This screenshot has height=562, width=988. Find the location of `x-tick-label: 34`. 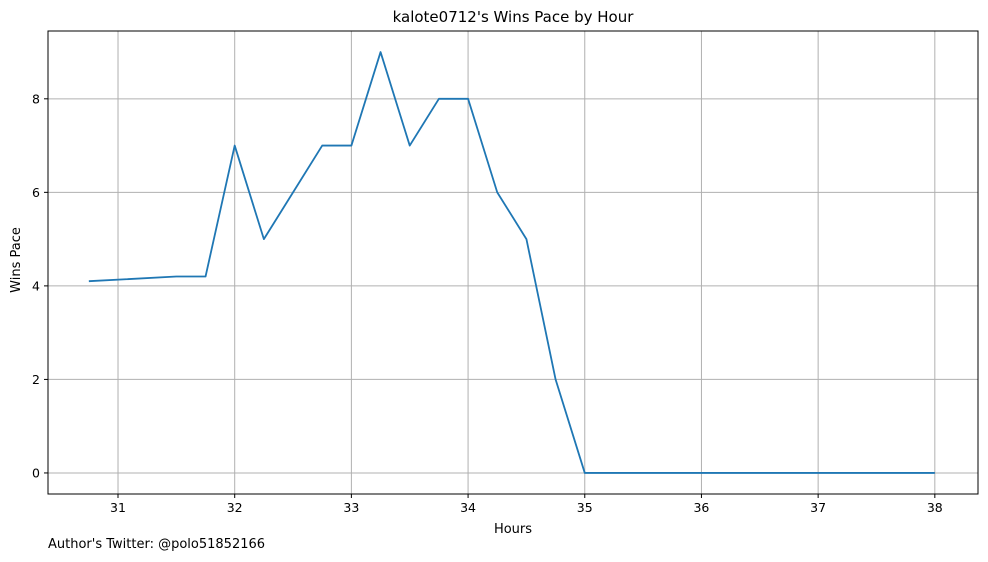

x-tick-label: 34 is located at coordinates (468, 507).